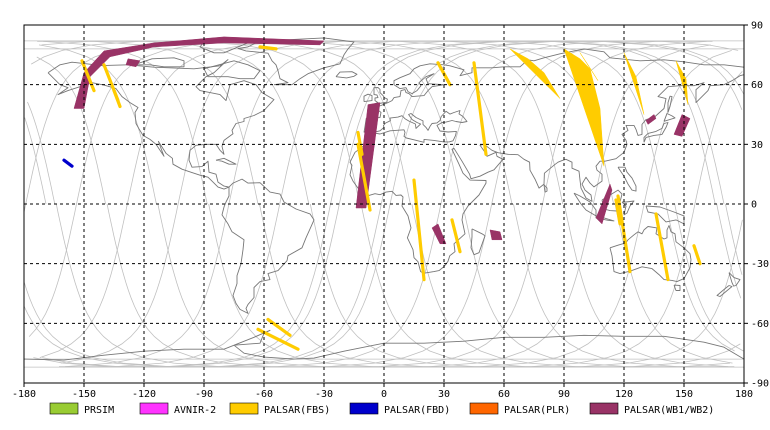  Describe the element at coordinates (324, 394) in the screenshot. I see `lon-tick-label: -30` at that location.